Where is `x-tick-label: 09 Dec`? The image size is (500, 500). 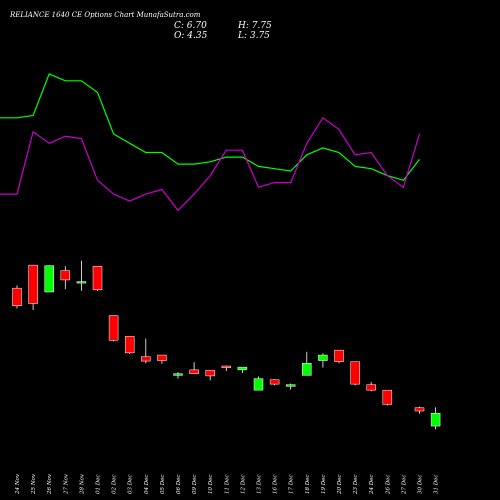
x-tick-label: 09 Dec is located at coordinates (195, 485).